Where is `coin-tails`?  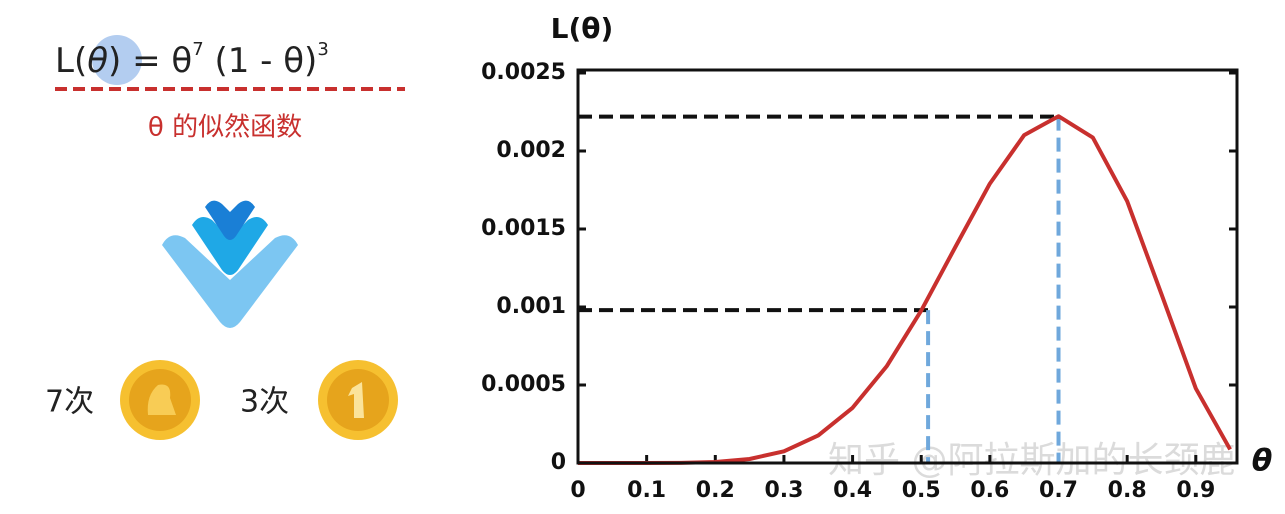 coin-tails is located at coordinates (160, 400).